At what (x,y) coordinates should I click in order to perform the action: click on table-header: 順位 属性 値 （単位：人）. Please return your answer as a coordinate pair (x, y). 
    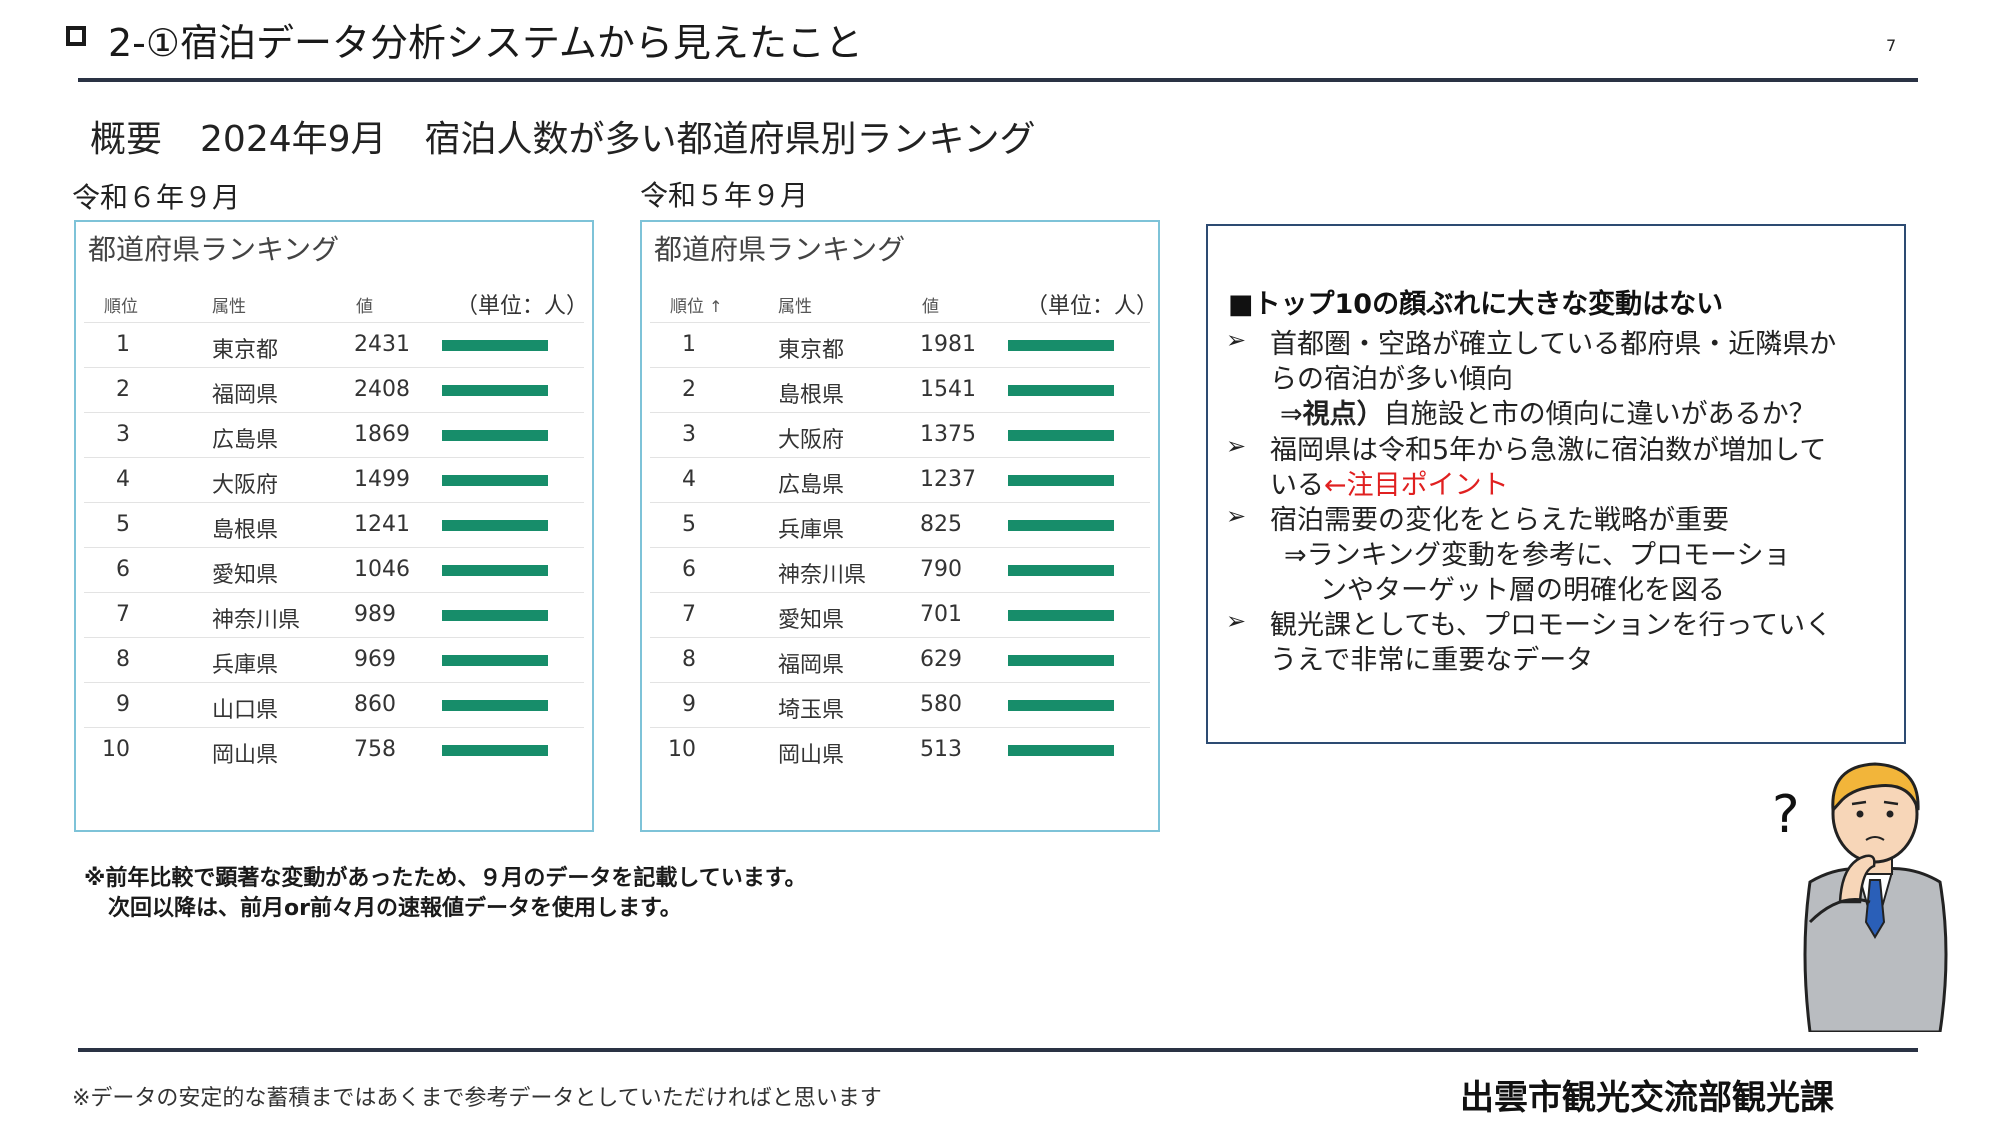
    Looking at the image, I should click on (334, 304).